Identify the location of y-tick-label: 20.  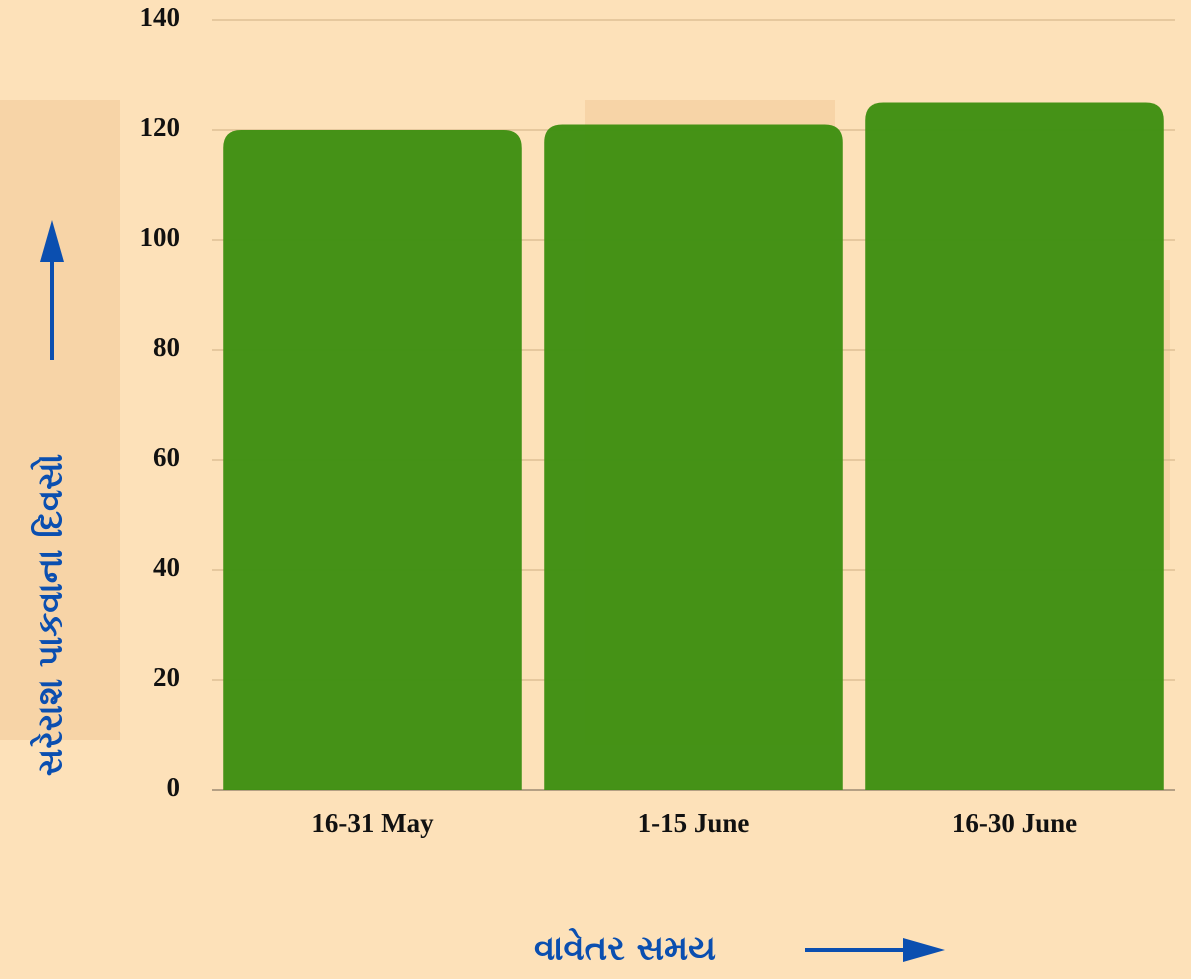
(166, 677).